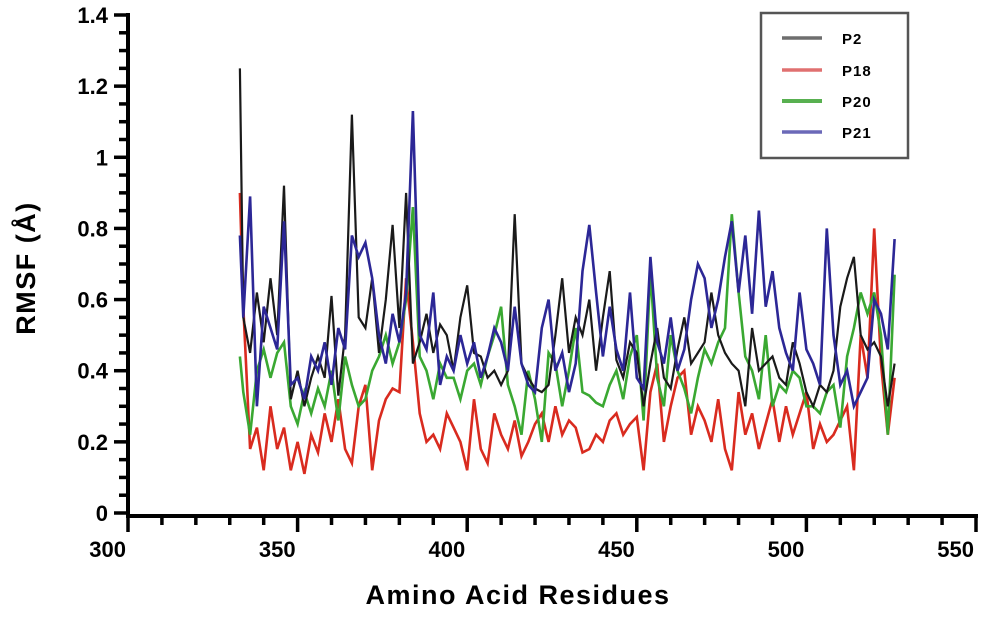  Describe the element at coordinates (852, 39) in the screenshot. I see `legend-label-p2: P2` at that location.